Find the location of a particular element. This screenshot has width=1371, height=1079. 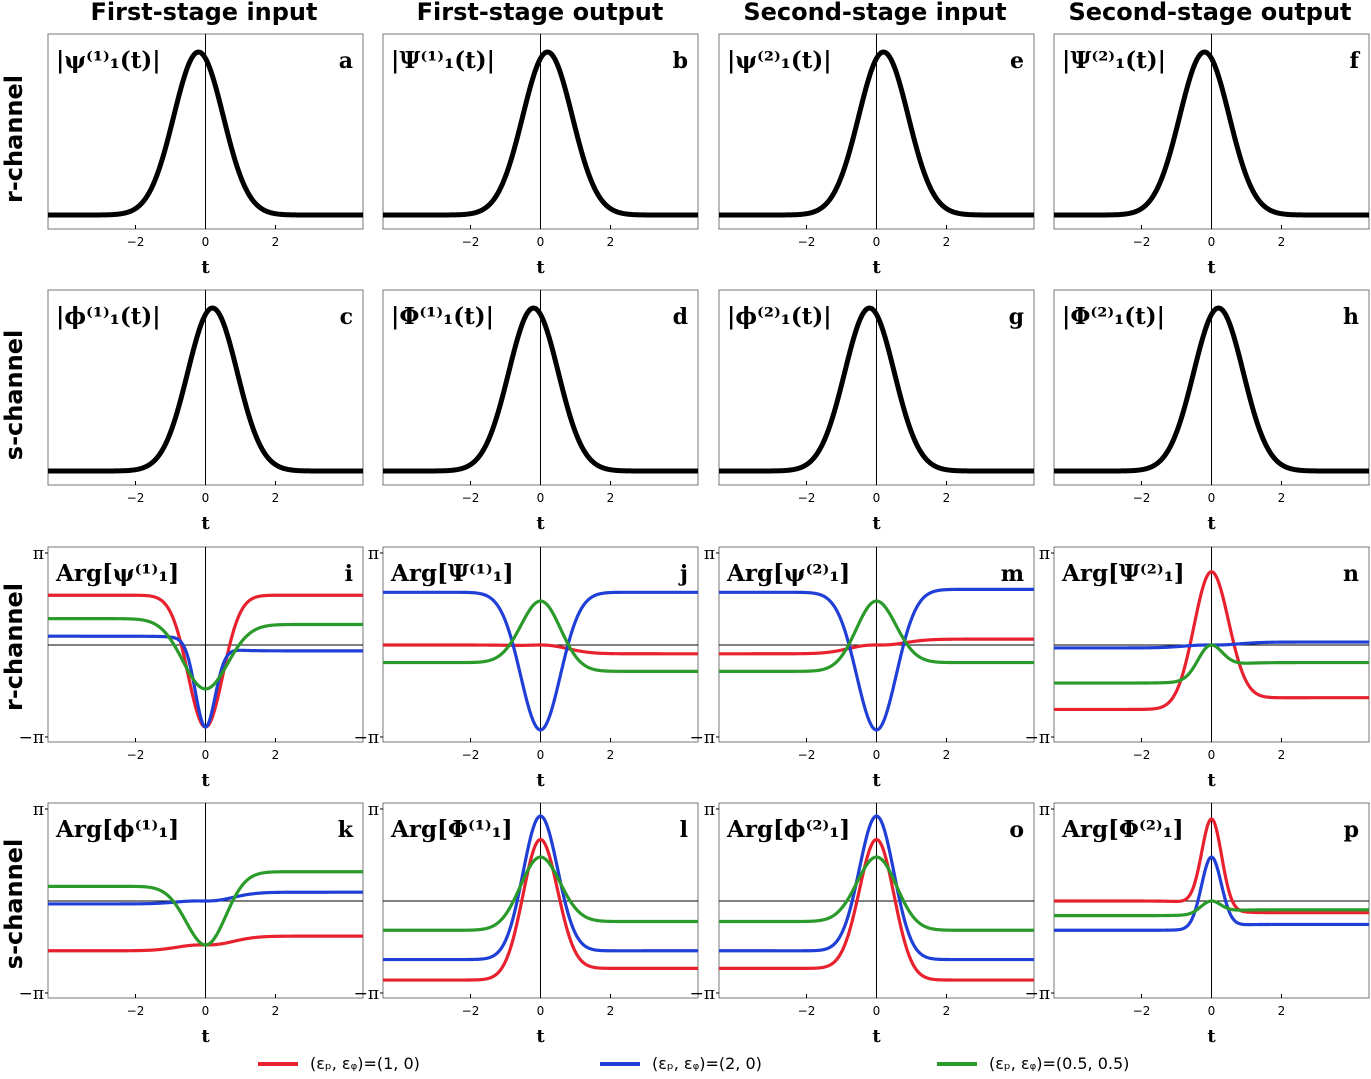

row-title: r-channel is located at coordinates (14, 647).